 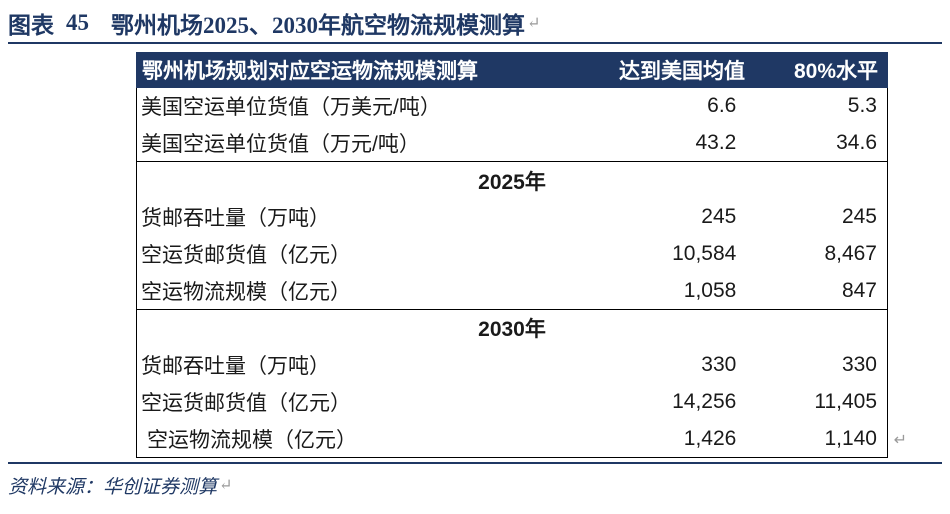 I want to click on header-80-percent: 80%水平, so click(x=835, y=71).